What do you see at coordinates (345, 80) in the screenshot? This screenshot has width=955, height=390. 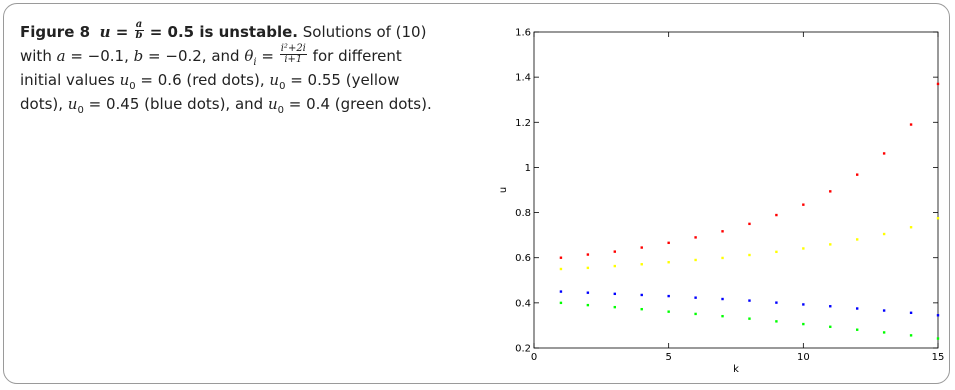 I see `yellow-initial: = 0.55 (yellow` at bounding box center [345, 80].